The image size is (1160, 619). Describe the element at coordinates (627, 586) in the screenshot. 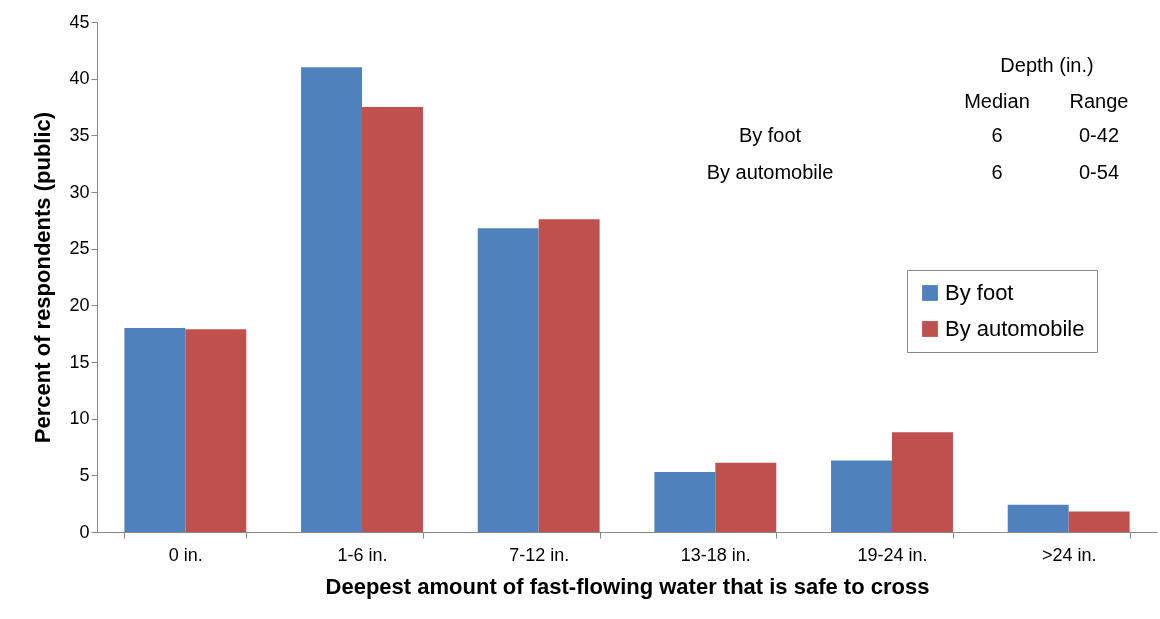

I see `x-axis-title: Deepest amount of fast-flowing water that is safe to cross` at that location.